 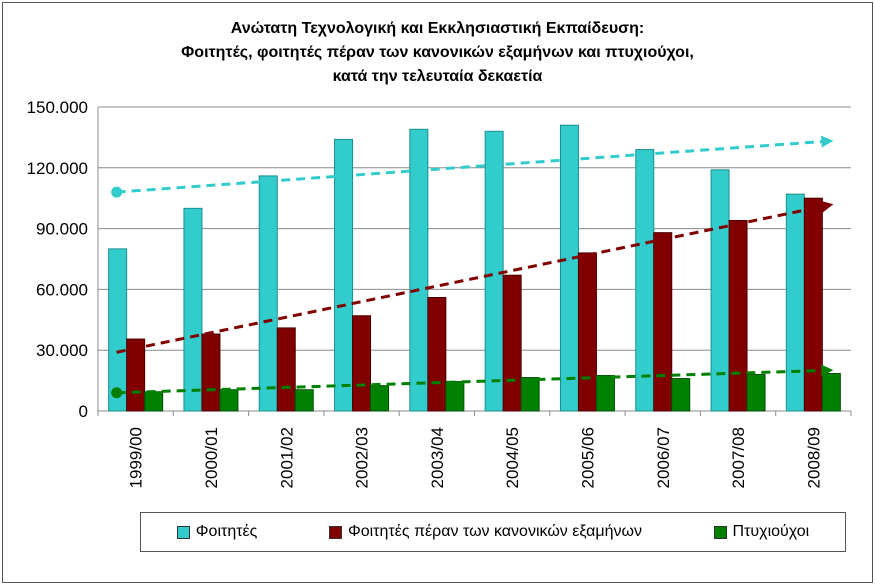 I want to click on y-tick-label: 90.000, so click(x=62, y=229).